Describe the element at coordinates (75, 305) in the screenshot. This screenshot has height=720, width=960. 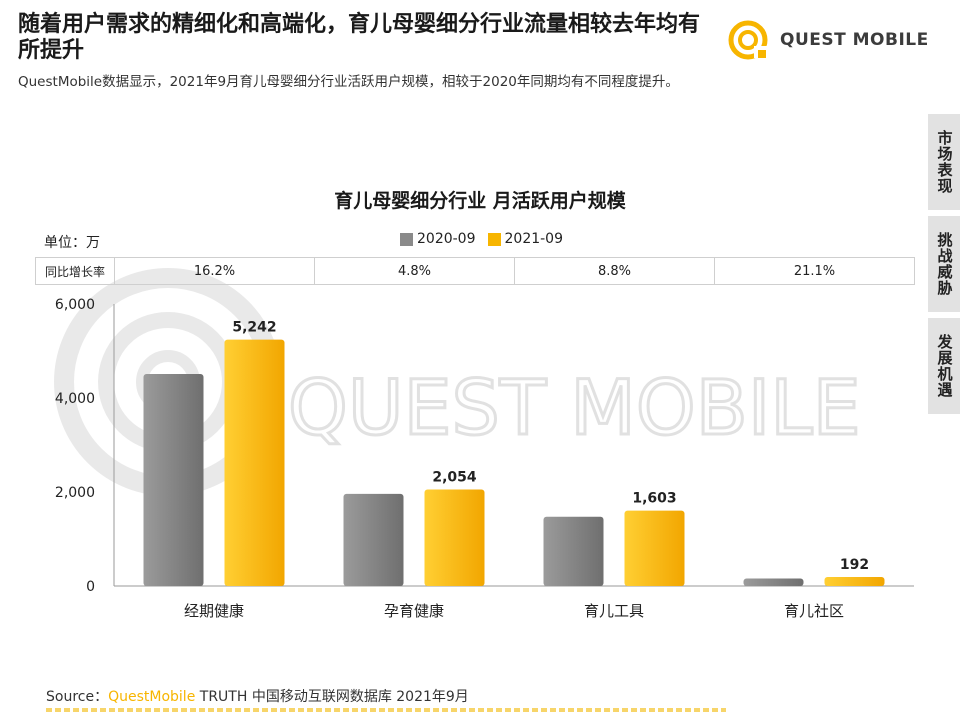
I see `y-tick-label: 6,000` at that location.